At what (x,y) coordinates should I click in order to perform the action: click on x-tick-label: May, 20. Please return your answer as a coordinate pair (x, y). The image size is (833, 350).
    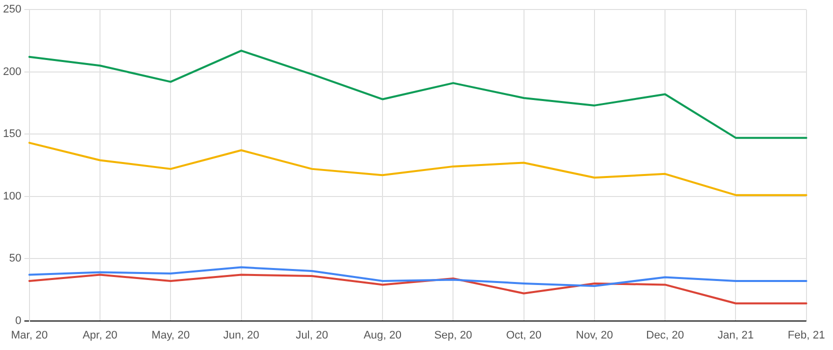
    Looking at the image, I should click on (170, 335).